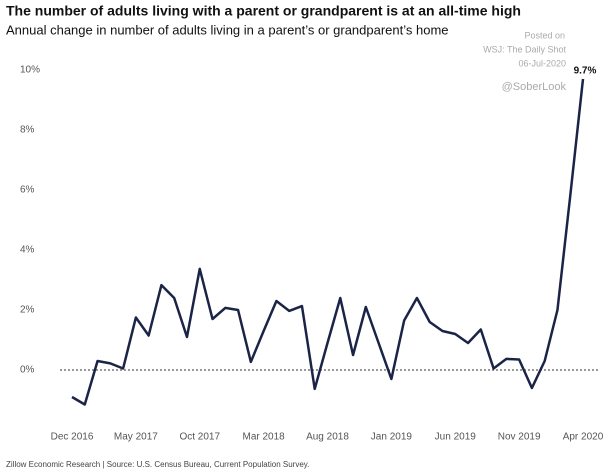  What do you see at coordinates (534, 87) in the screenshot?
I see `watermark: @SoberLook` at bounding box center [534, 87].